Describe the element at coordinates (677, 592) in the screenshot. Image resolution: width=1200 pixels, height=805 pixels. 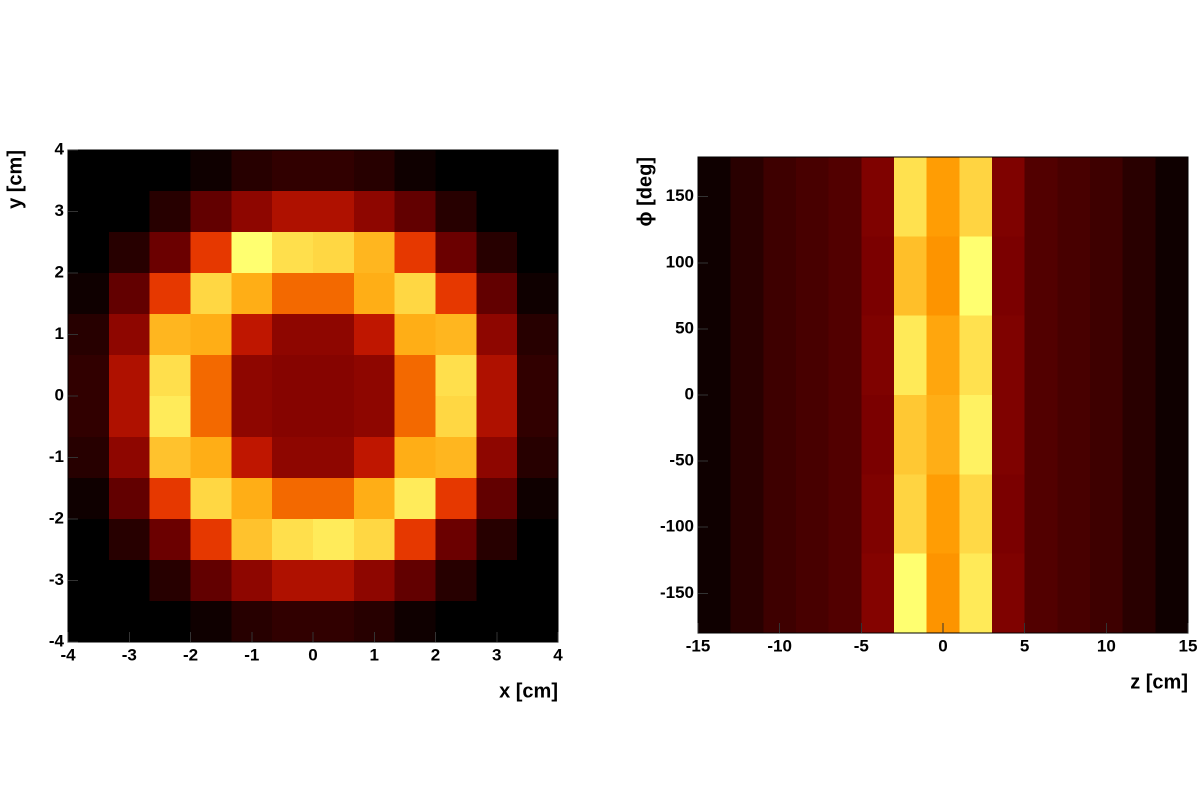
I see `y-tick-label: -150` at that location.